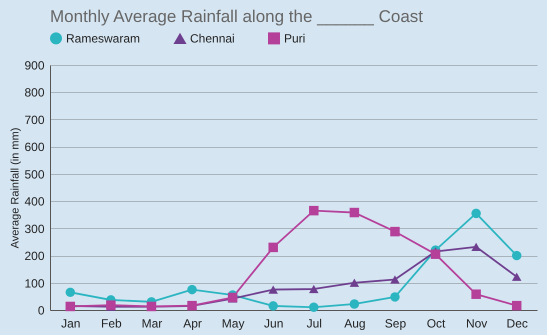 The image size is (547, 335). What do you see at coordinates (237, 16) in the screenshot?
I see `chart-title: Monthly Average Rainfall along the ______ Coast` at bounding box center [237, 16].